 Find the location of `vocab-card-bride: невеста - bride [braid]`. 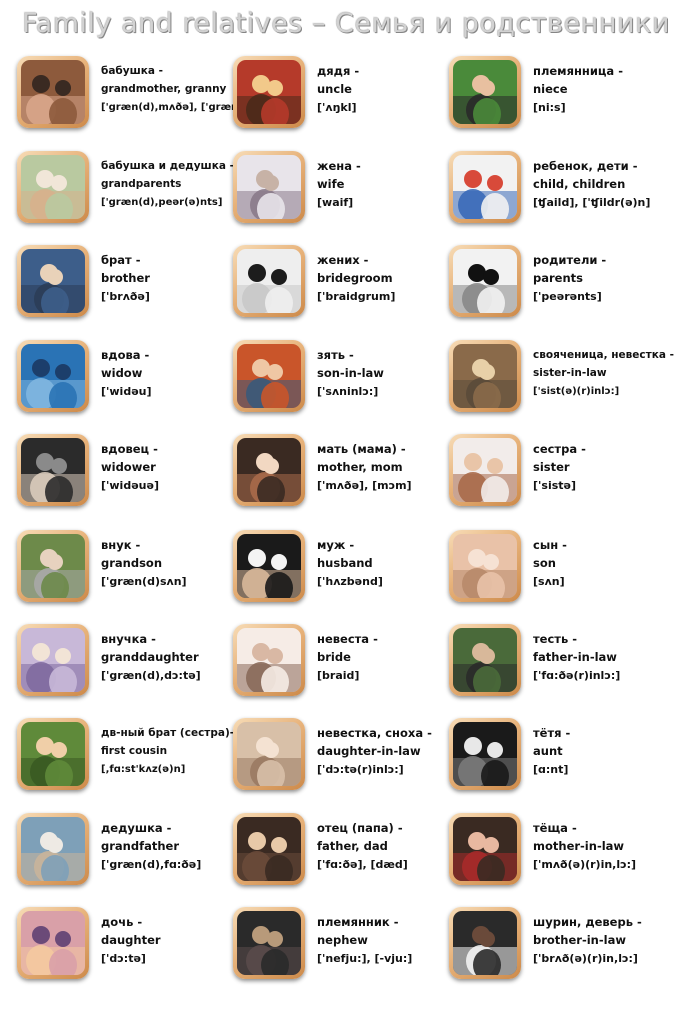

vocab-card-bride: невеста - bride [braid] is located at coordinates (340, 664).